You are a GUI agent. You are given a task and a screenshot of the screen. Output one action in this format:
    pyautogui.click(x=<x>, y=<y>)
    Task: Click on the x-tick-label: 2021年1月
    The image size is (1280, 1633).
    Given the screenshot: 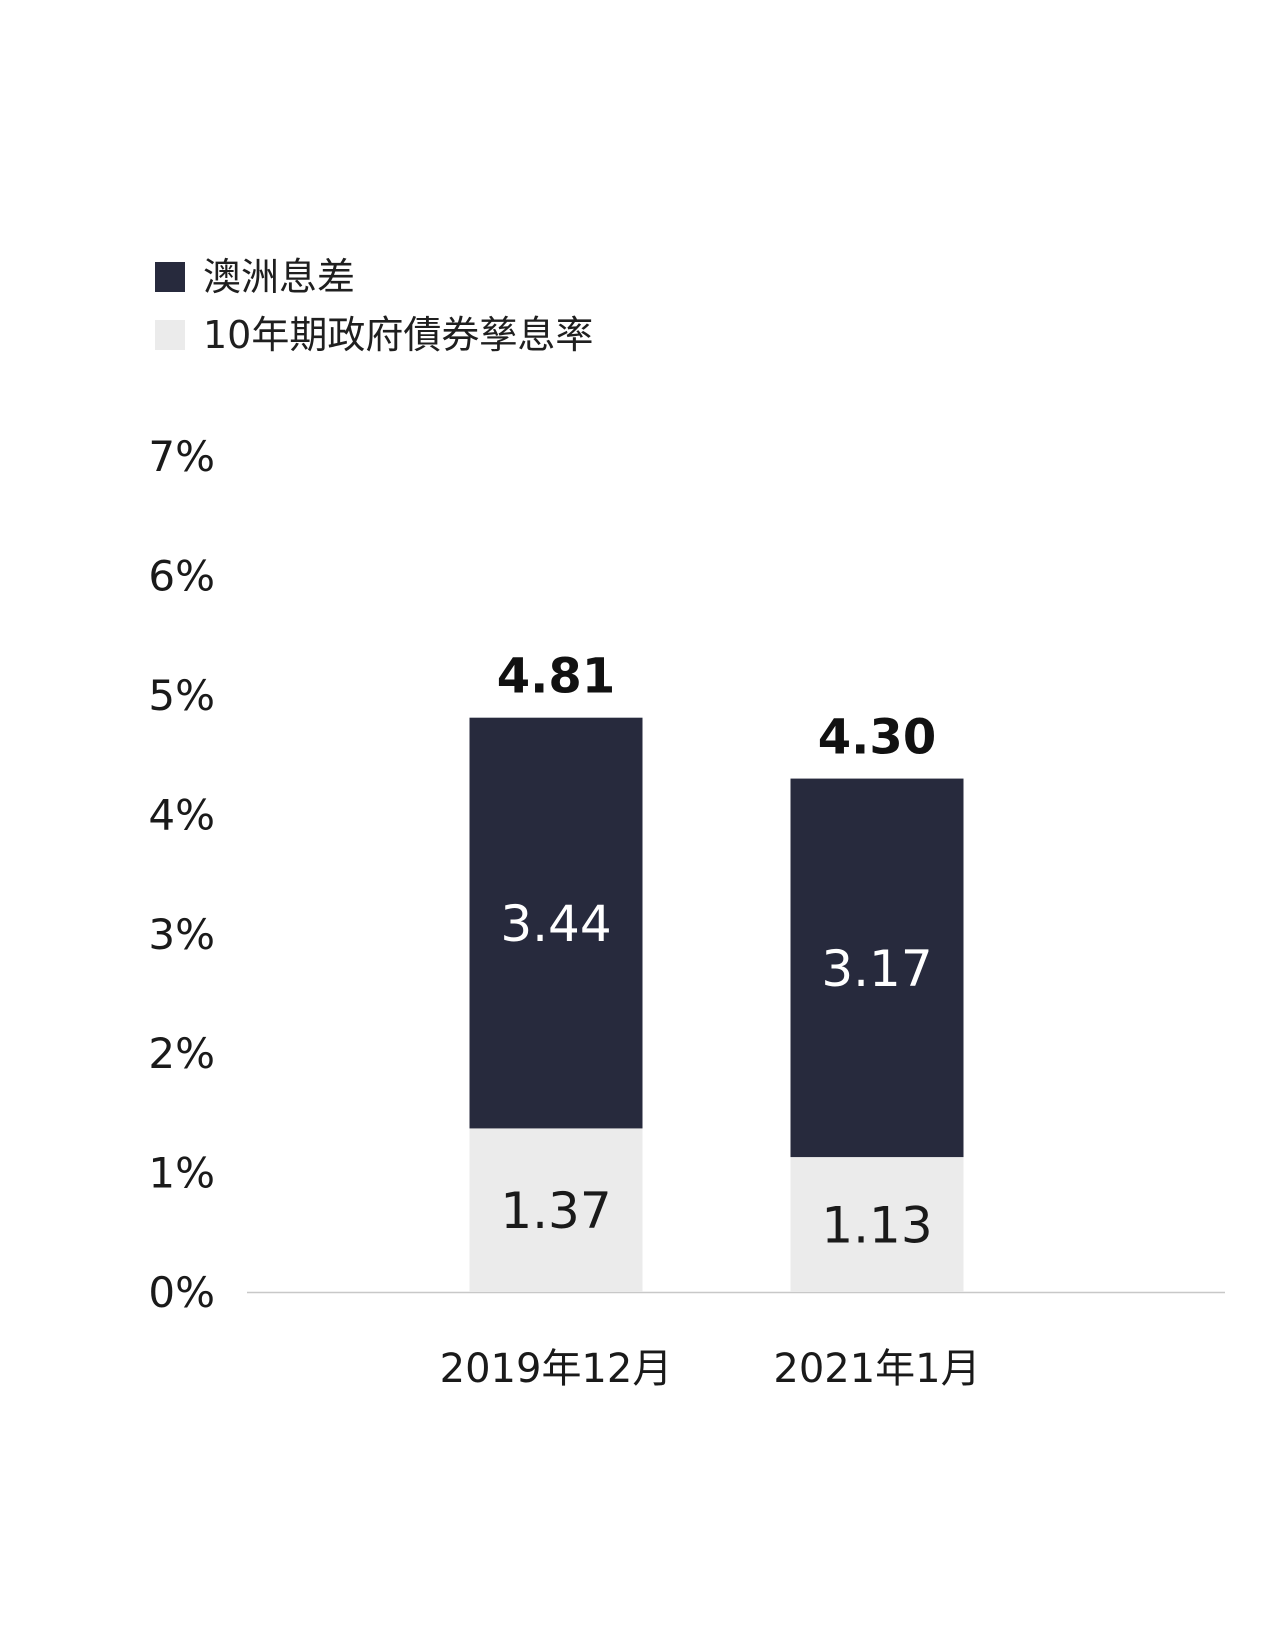 What is the action you would take?
    pyautogui.click(x=876, y=1369)
    